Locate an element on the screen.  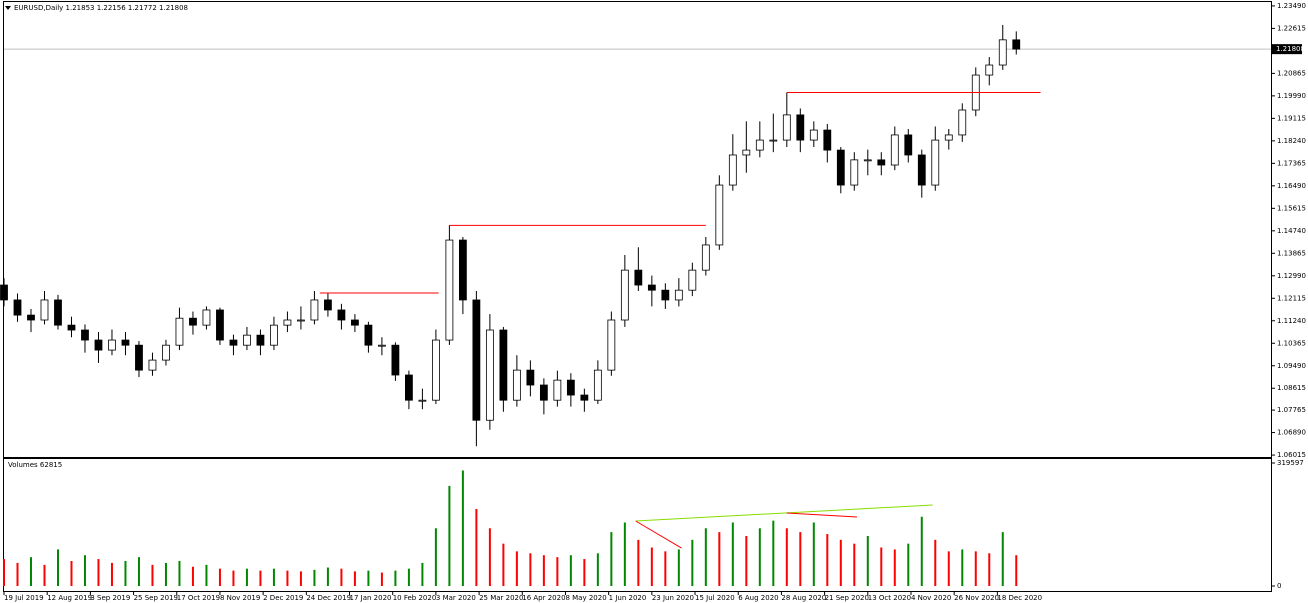
x-tick-label: 3 Mar 2020 is located at coordinates (456, 598).